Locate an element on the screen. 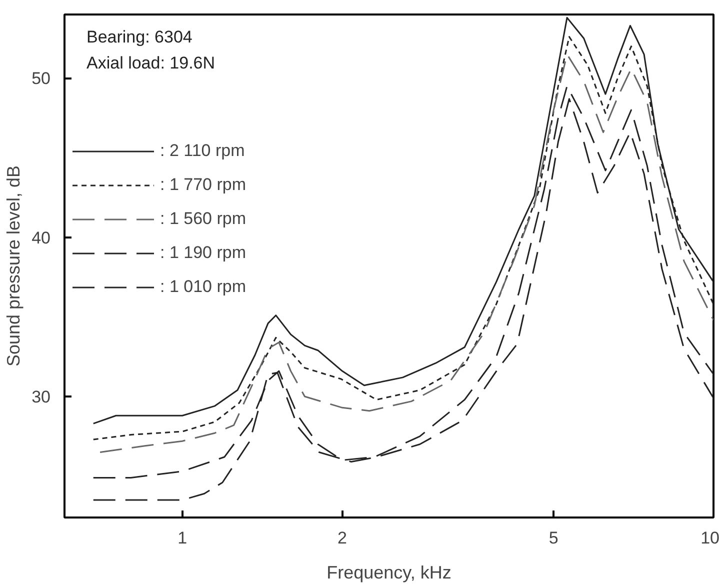 The width and height of the screenshot is (719, 585). x-tick-label: 10 is located at coordinates (709, 538).